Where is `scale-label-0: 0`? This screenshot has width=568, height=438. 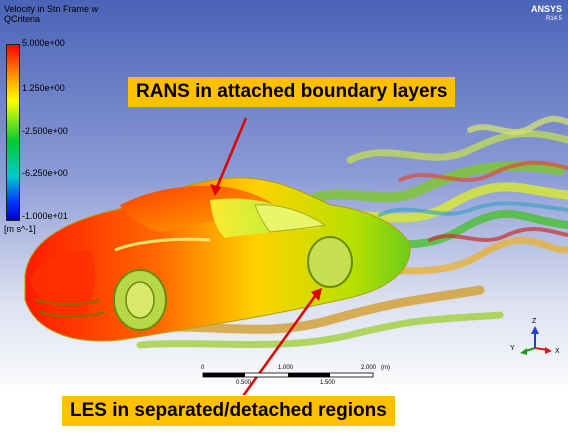 scale-label-0: 0 is located at coordinates (203, 368).